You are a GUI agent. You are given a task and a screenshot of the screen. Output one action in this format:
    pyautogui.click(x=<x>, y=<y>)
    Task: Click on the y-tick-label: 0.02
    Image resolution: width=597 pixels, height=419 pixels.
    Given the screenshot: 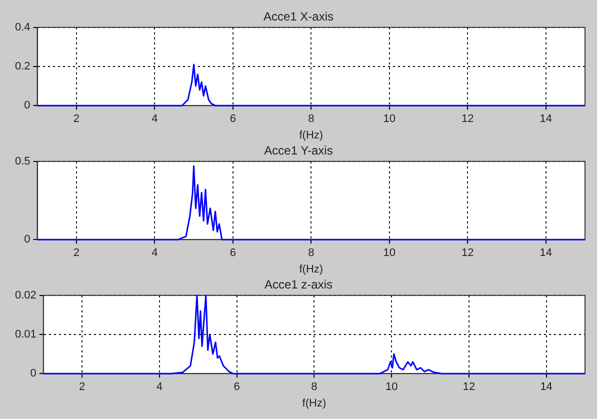 What is the action you would take?
    pyautogui.click(x=25, y=295)
    